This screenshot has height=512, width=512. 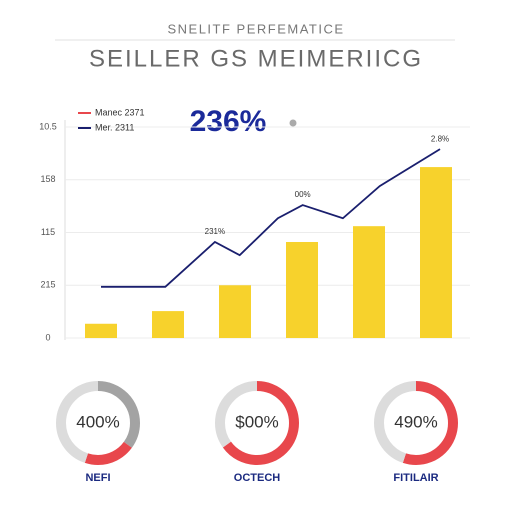 What do you see at coordinates (415, 478) in the screenshot?
I see `donut-name: FITILAIR` at bounding box center [415, 478].